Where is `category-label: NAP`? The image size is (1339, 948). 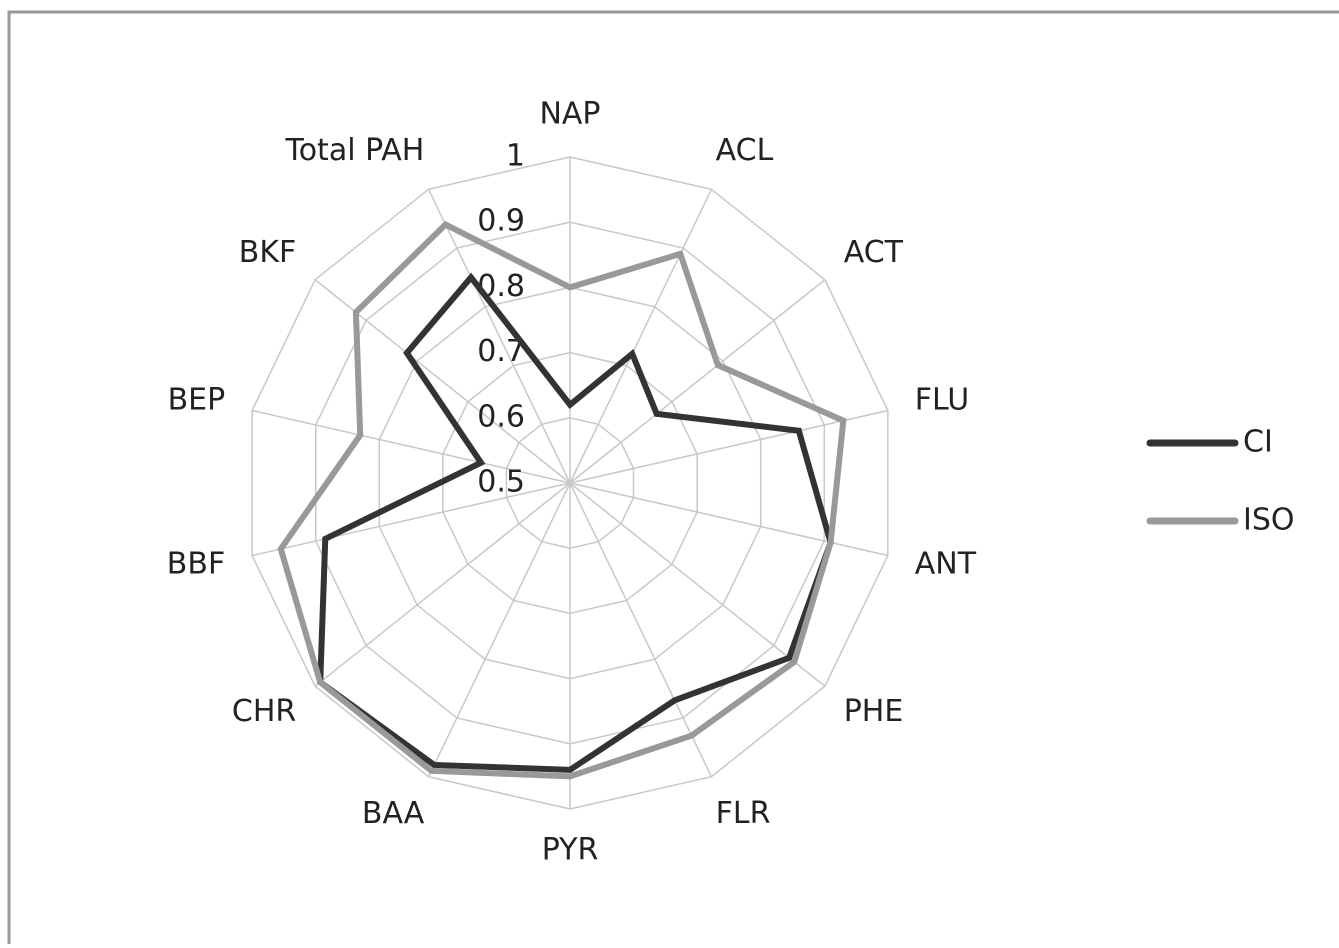 category-label: NAP is located at coordinates (569, 114).